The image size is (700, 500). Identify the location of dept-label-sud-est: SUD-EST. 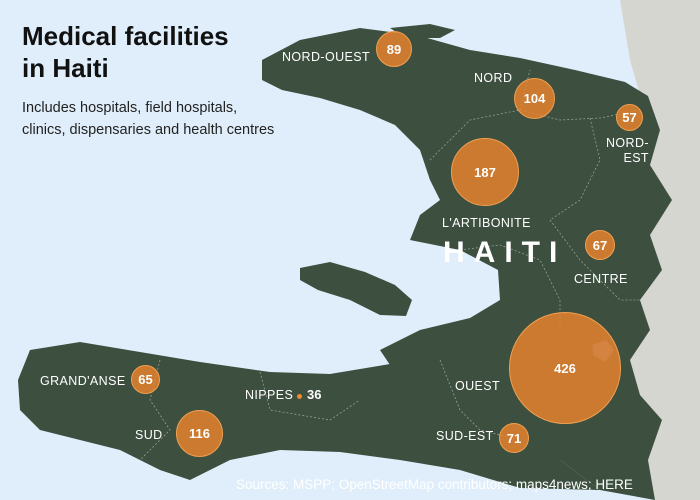
(465, 436).